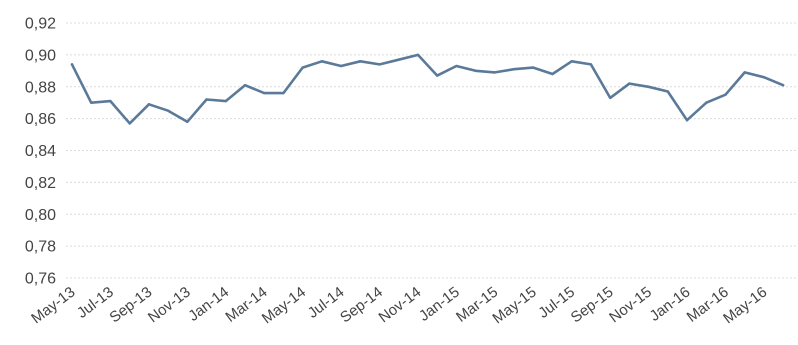  What do you see at coordinates (40, 183) in the screenshot?
I see `y-tick-label: 0,82` at bounding box center [40, 183].